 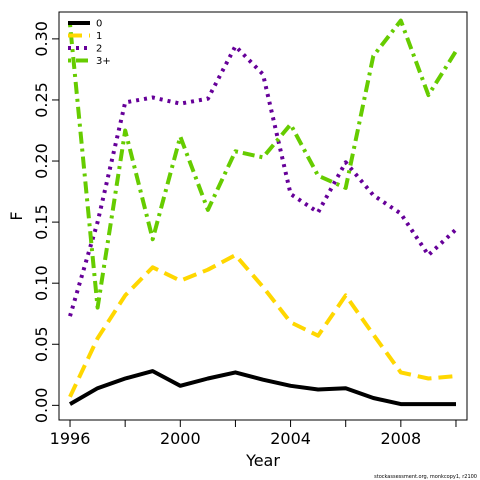 I want to click on y-axis: 0.00 0.05 0.10 0.15 0.20 0.25 0.30, so click(x=46, y=222).